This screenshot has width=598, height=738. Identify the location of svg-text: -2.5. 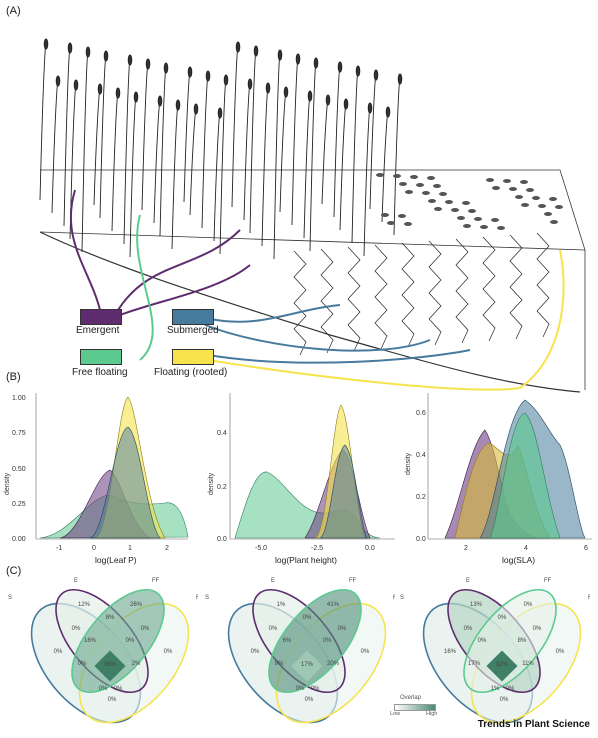
(317, 548).